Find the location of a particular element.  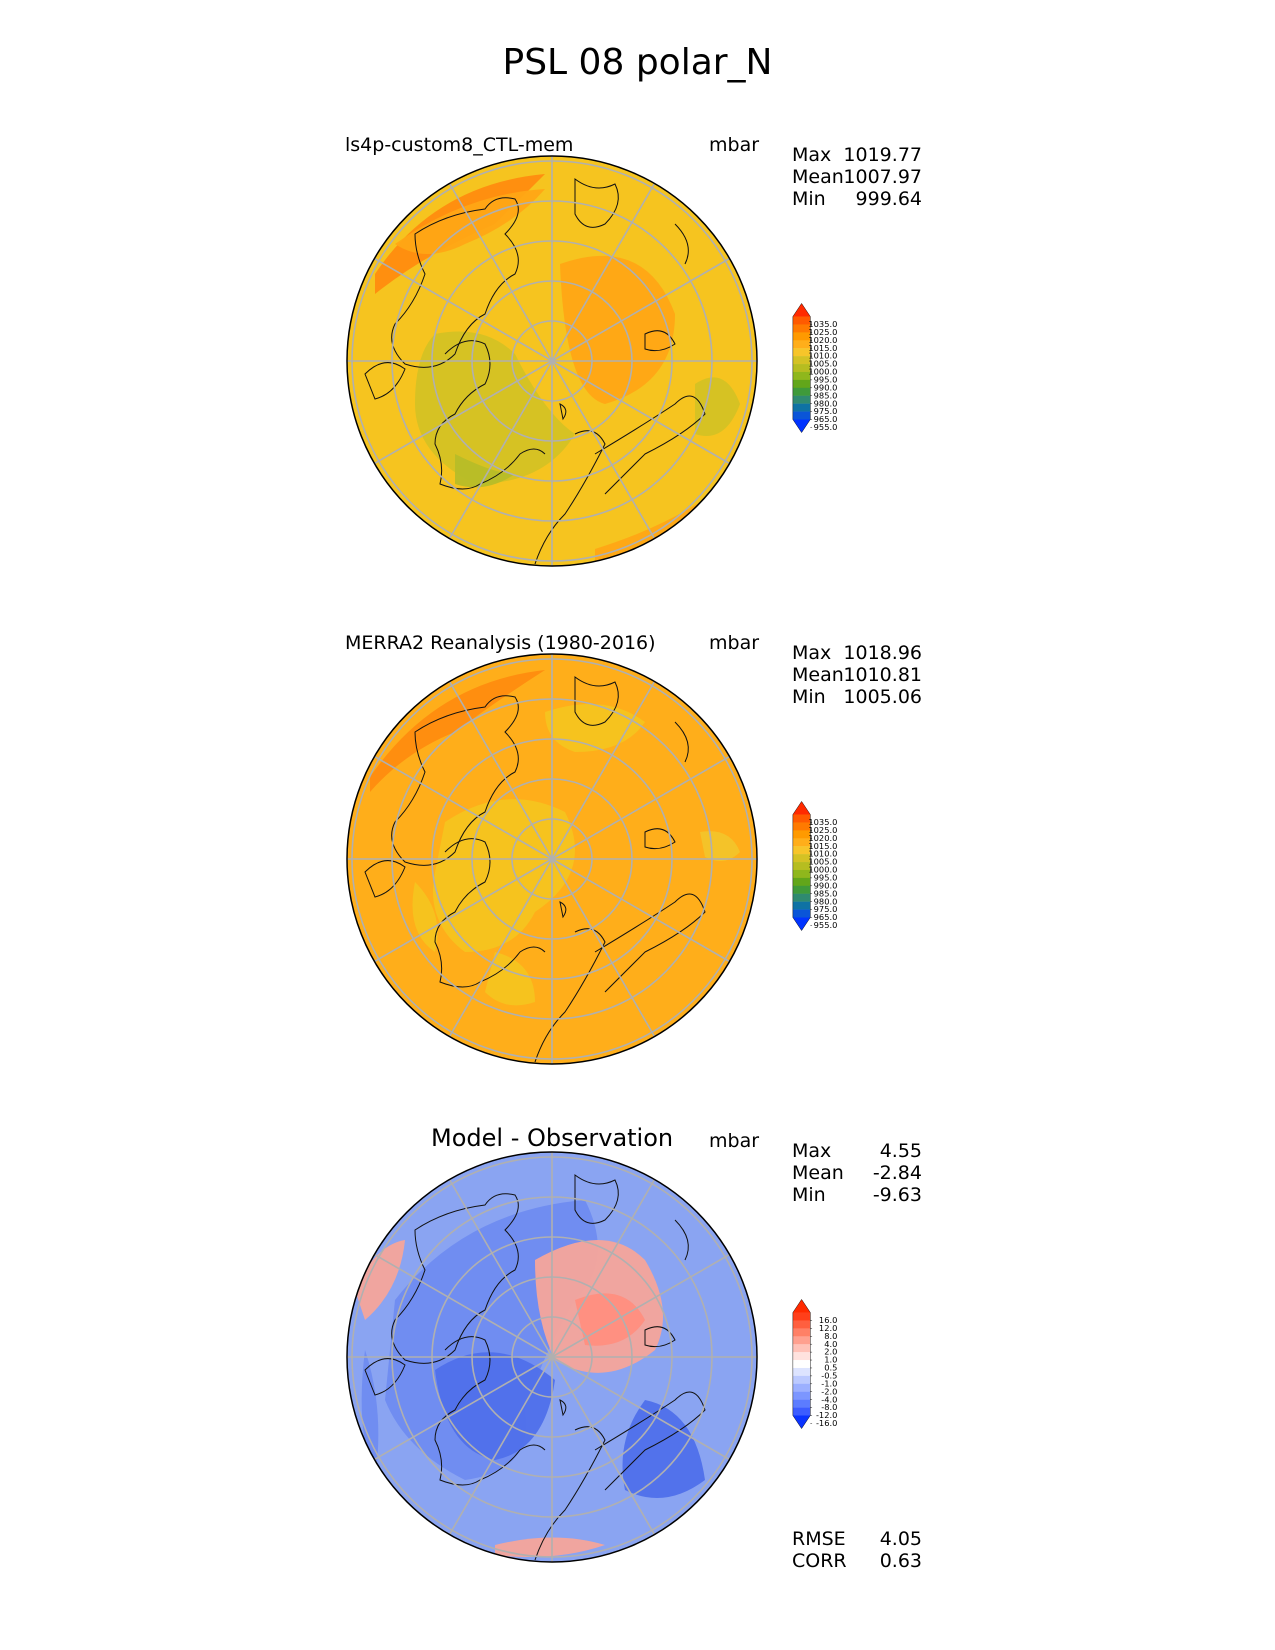

stat-label: Max is located at coordinates (812, 1151).